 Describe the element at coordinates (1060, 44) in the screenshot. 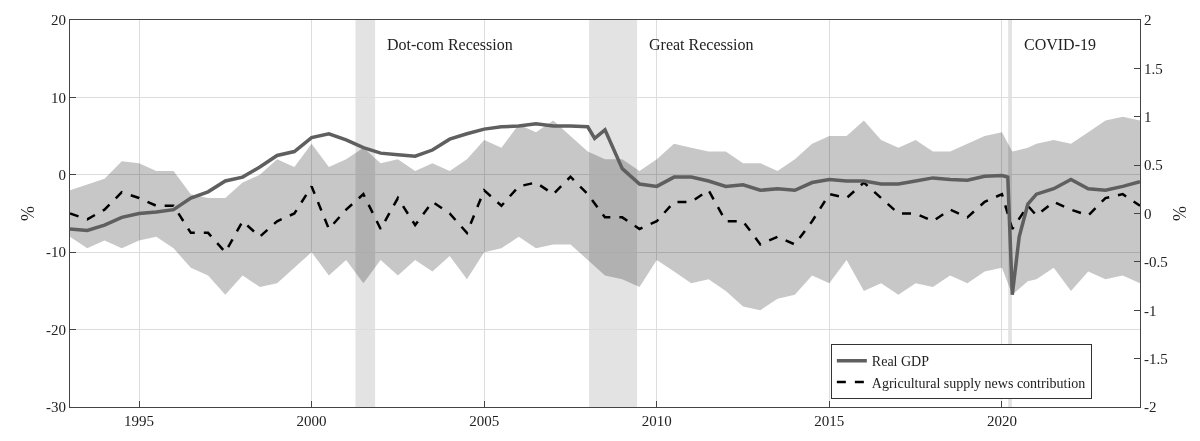

I see `band-label: COVID-19` at that location.